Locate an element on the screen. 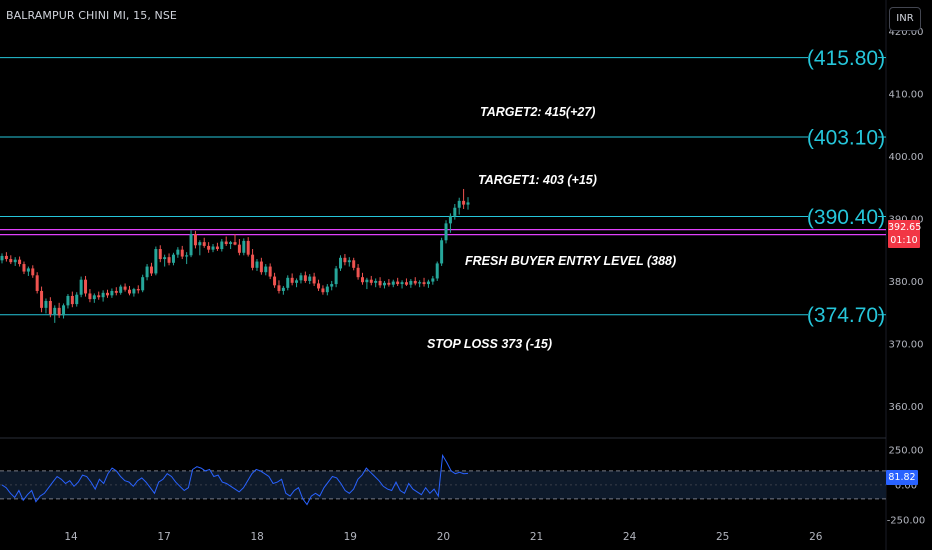 This screenshot has height=550, width=932. oscillator-value-tag: 81.82 is located at coordinates (902, 477).